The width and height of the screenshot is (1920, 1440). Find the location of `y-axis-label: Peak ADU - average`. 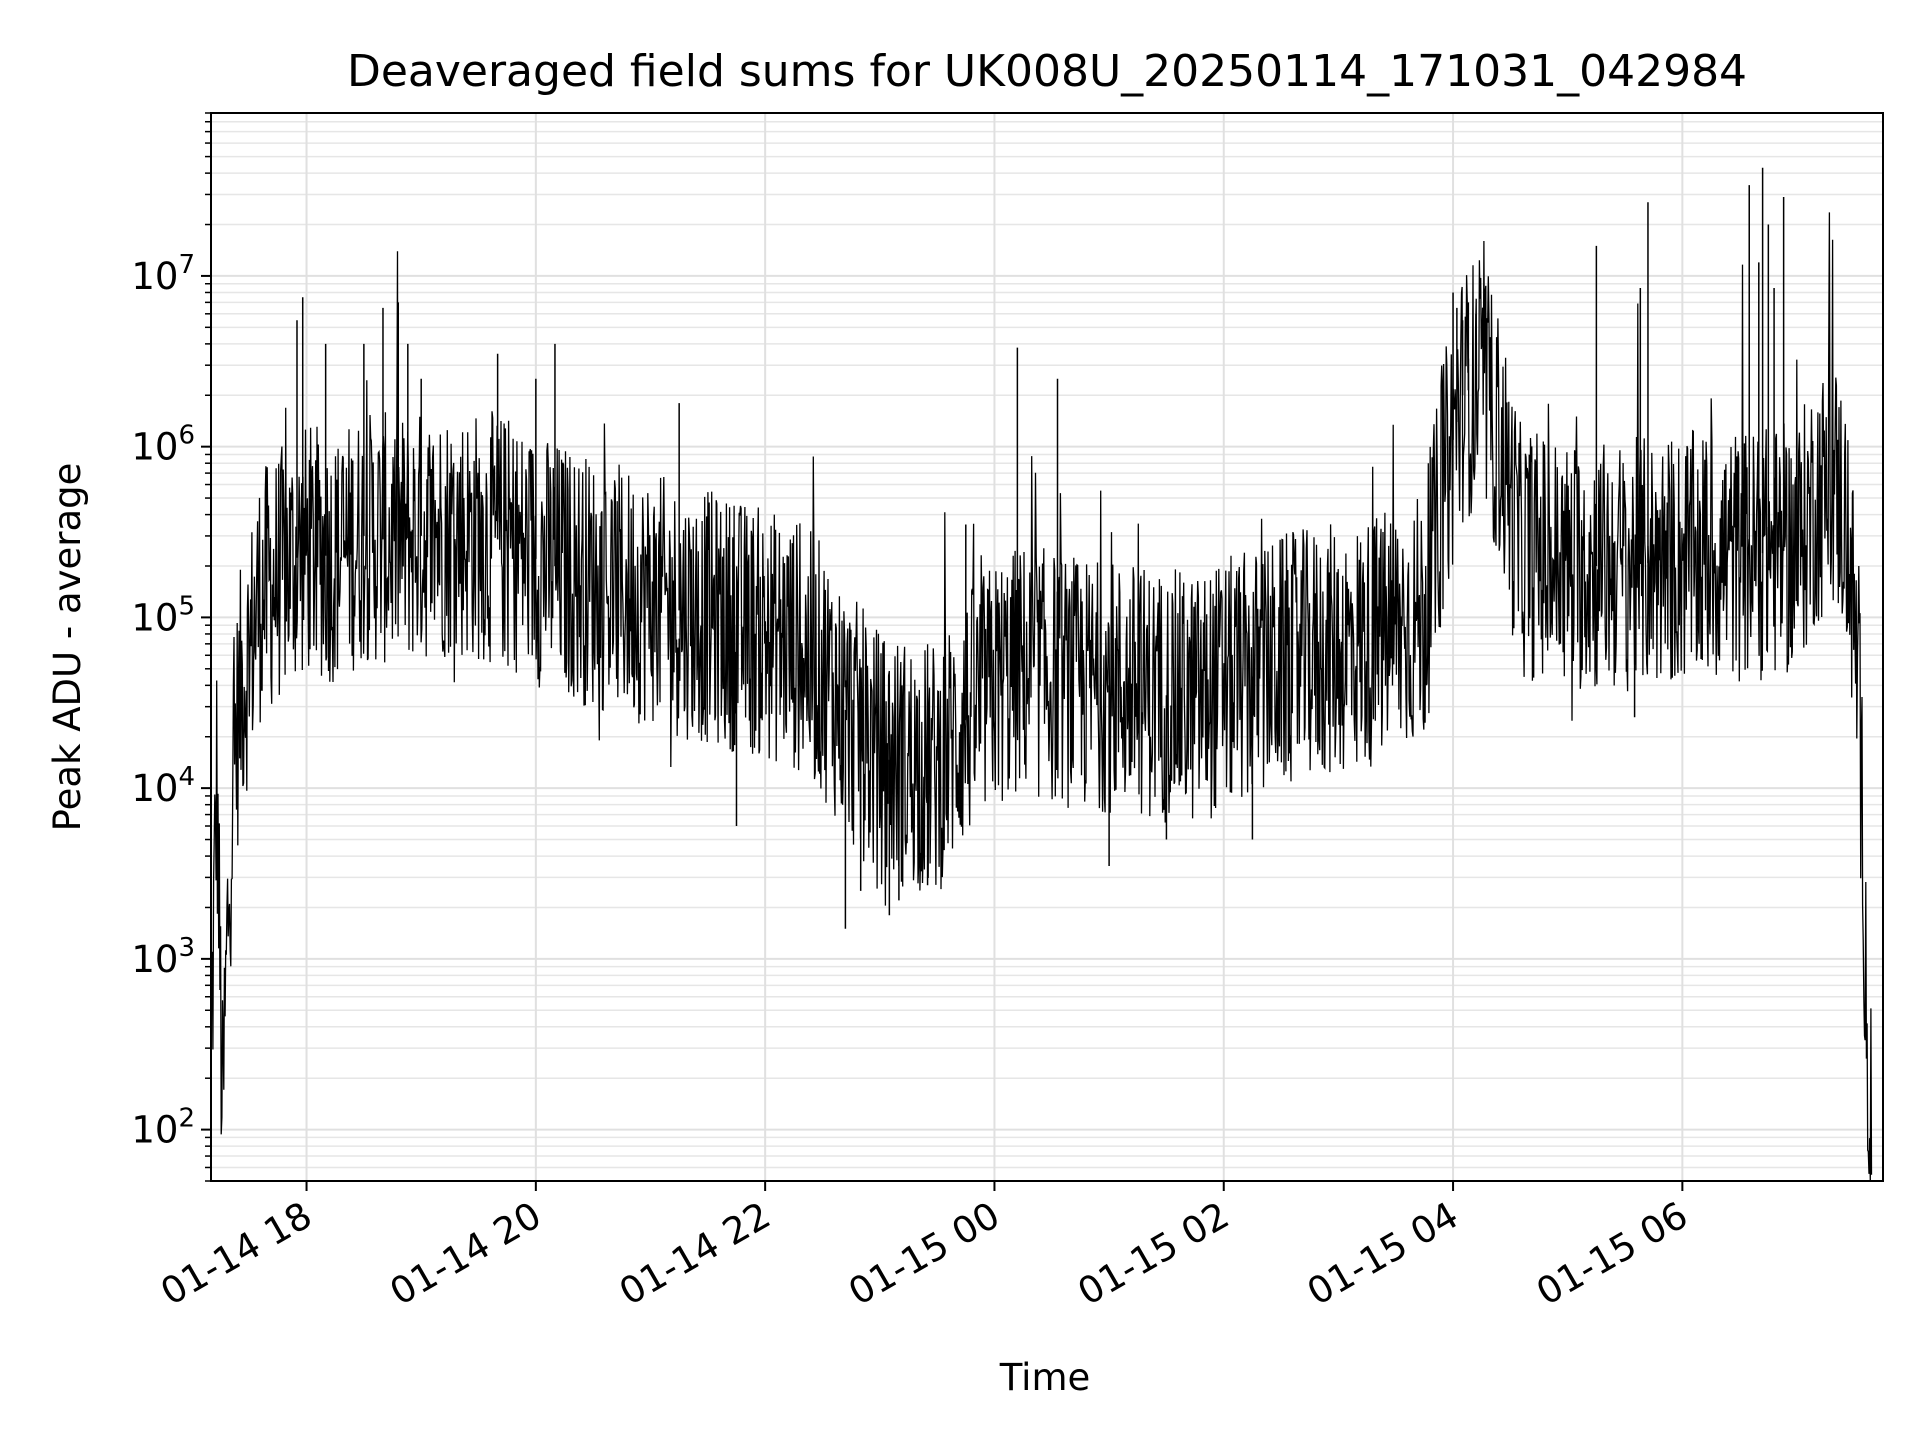

y-axis-label: Peak ADU - average is located at coordinates (67, 647).